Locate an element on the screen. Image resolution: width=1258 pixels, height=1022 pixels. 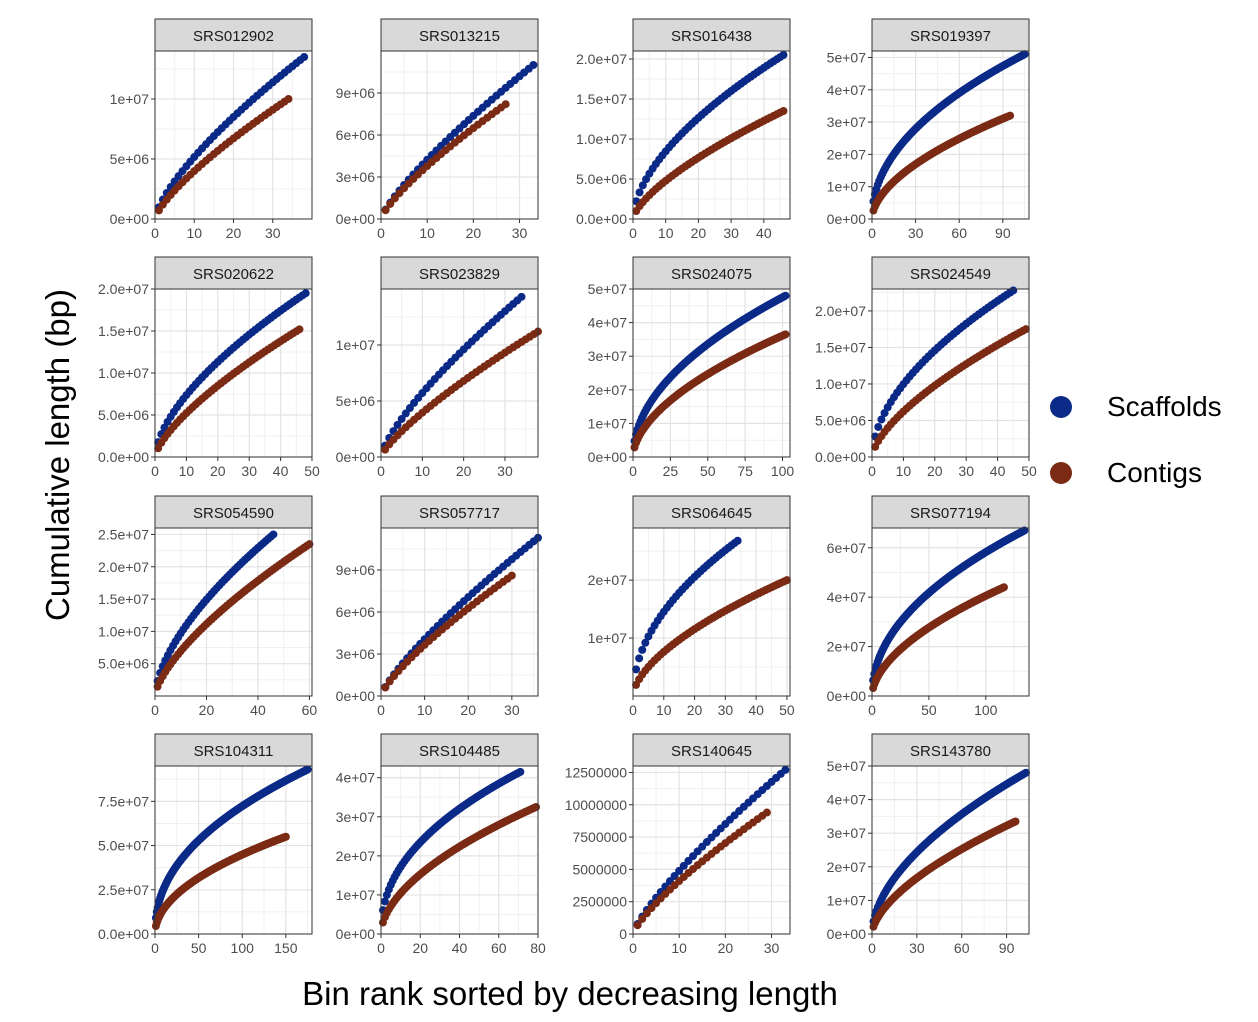
y-tick-label: 7.5e+07 is located at coordinates (123, 801).